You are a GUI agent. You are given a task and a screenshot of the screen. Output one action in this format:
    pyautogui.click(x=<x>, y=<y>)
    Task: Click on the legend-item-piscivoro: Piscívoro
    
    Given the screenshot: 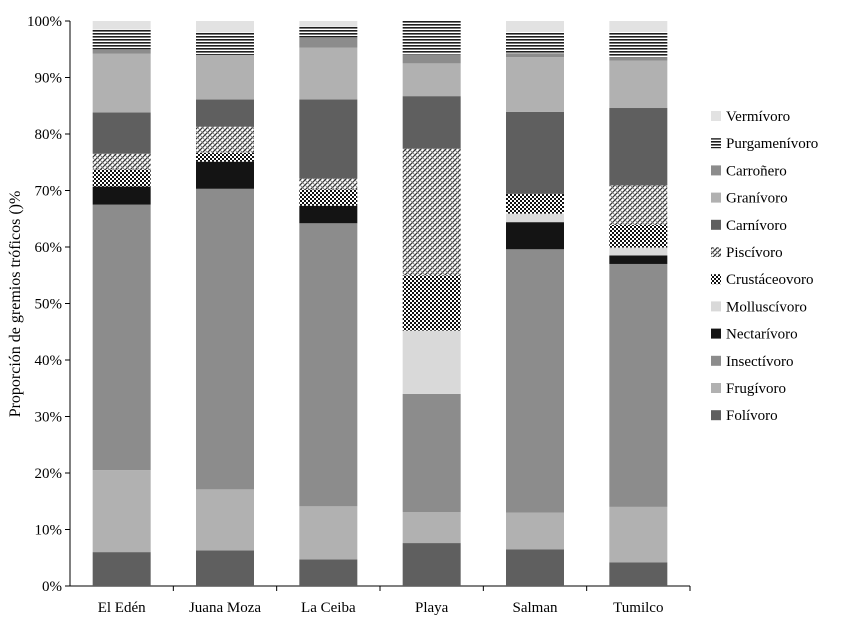 What is the action you would take?
    pyautogui.click(x=747, y=253)
    